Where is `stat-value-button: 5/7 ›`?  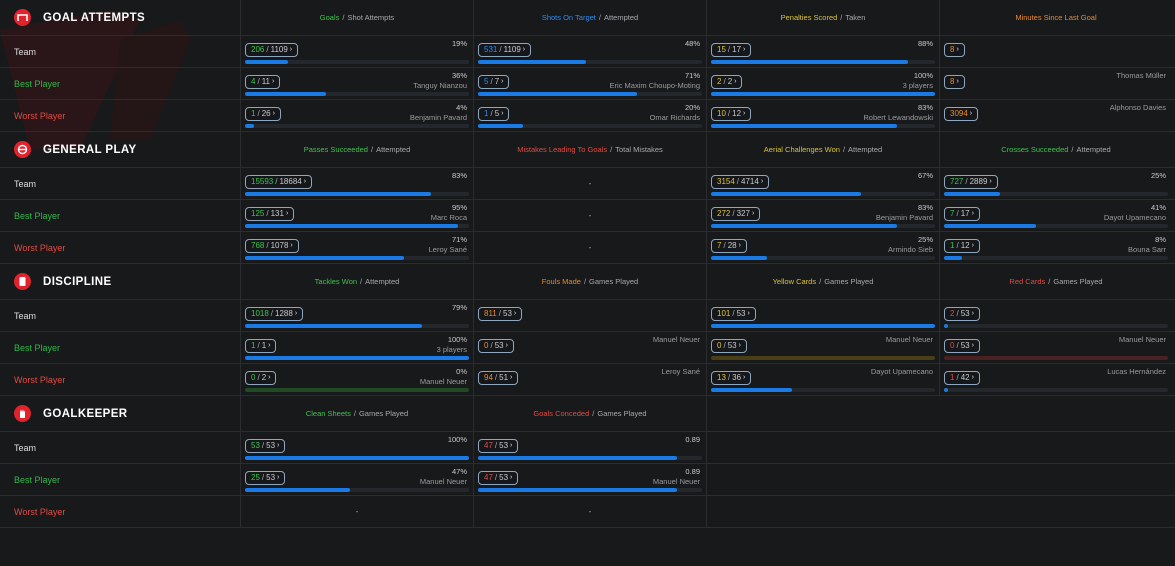
stat-value-button: 5/7 › is located at coordinates (494, 81).